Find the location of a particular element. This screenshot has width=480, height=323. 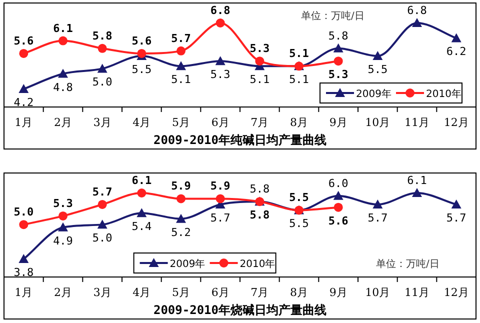

data-label: 3.8 is located at coordinates (24, 272).